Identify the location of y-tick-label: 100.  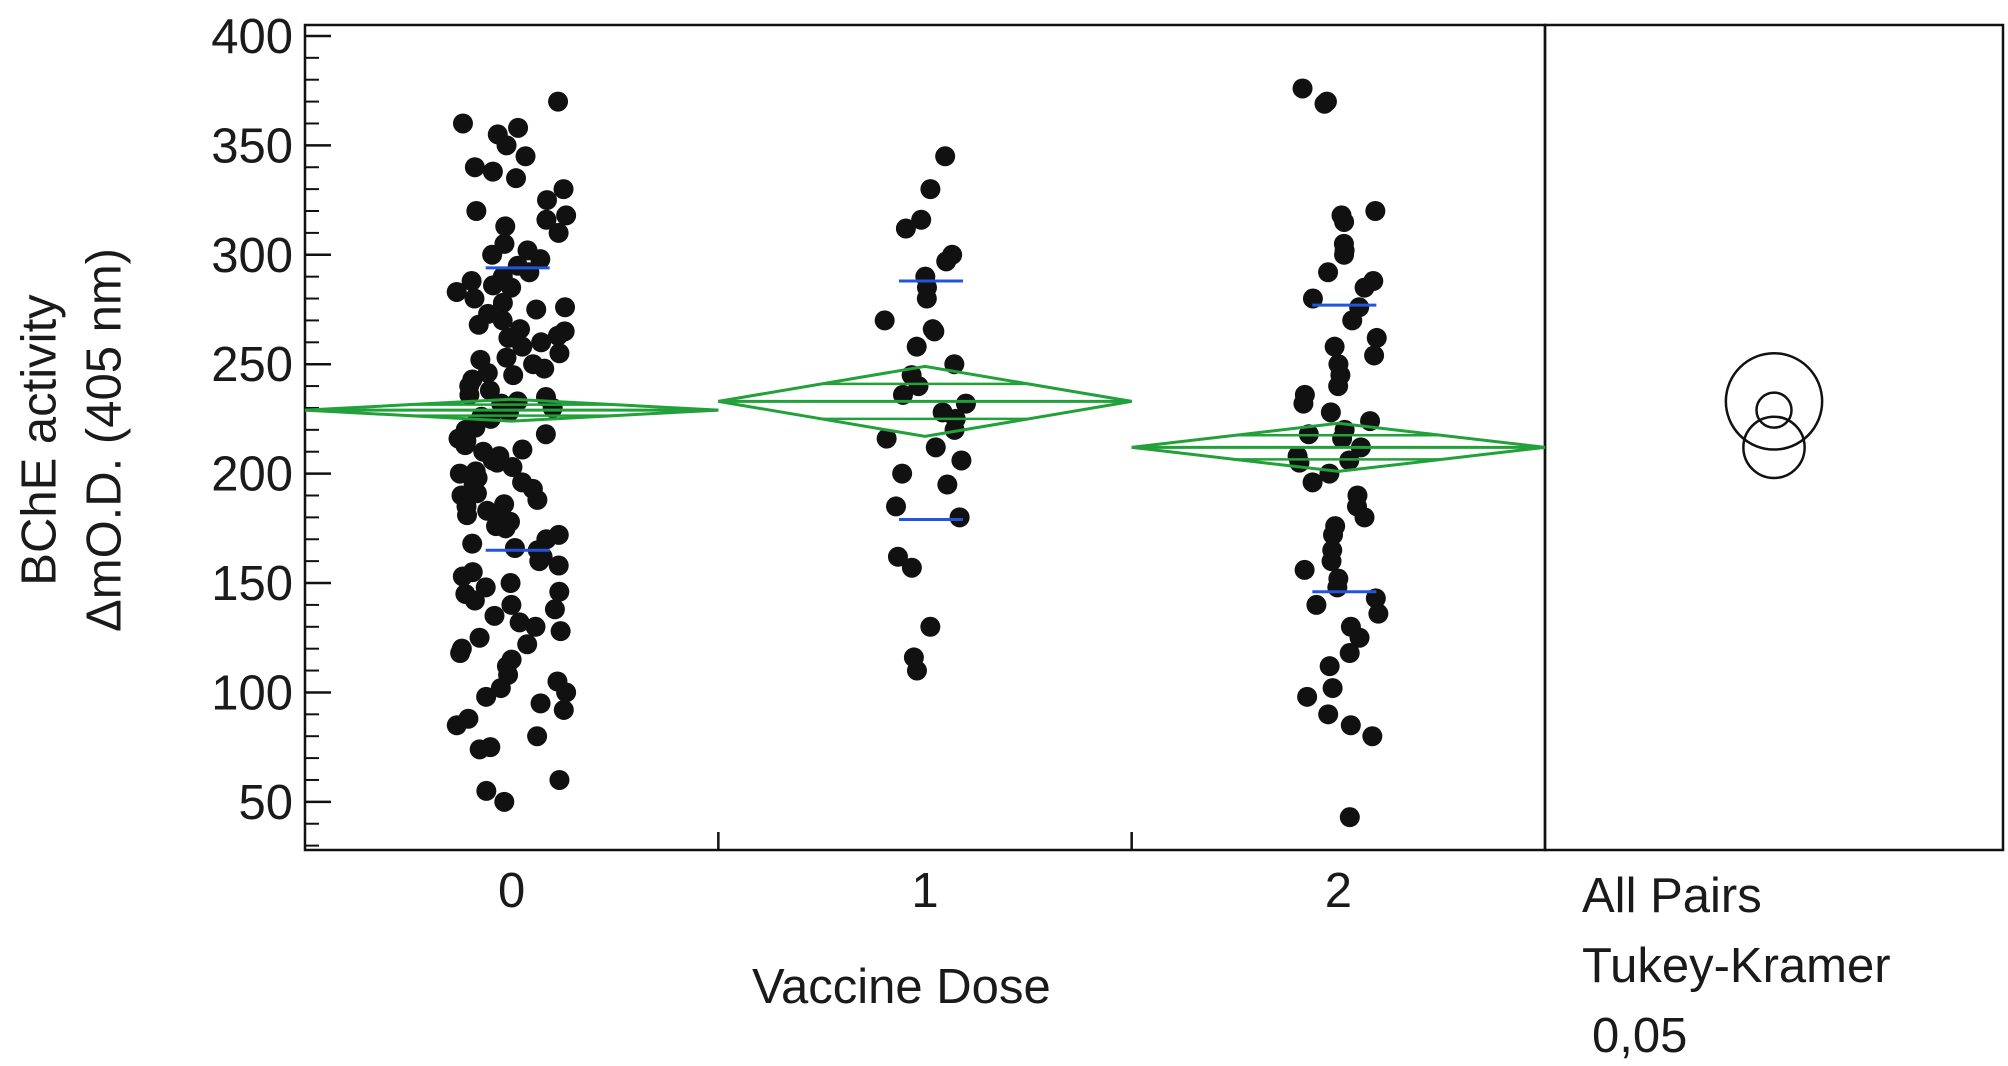
(252, 693).